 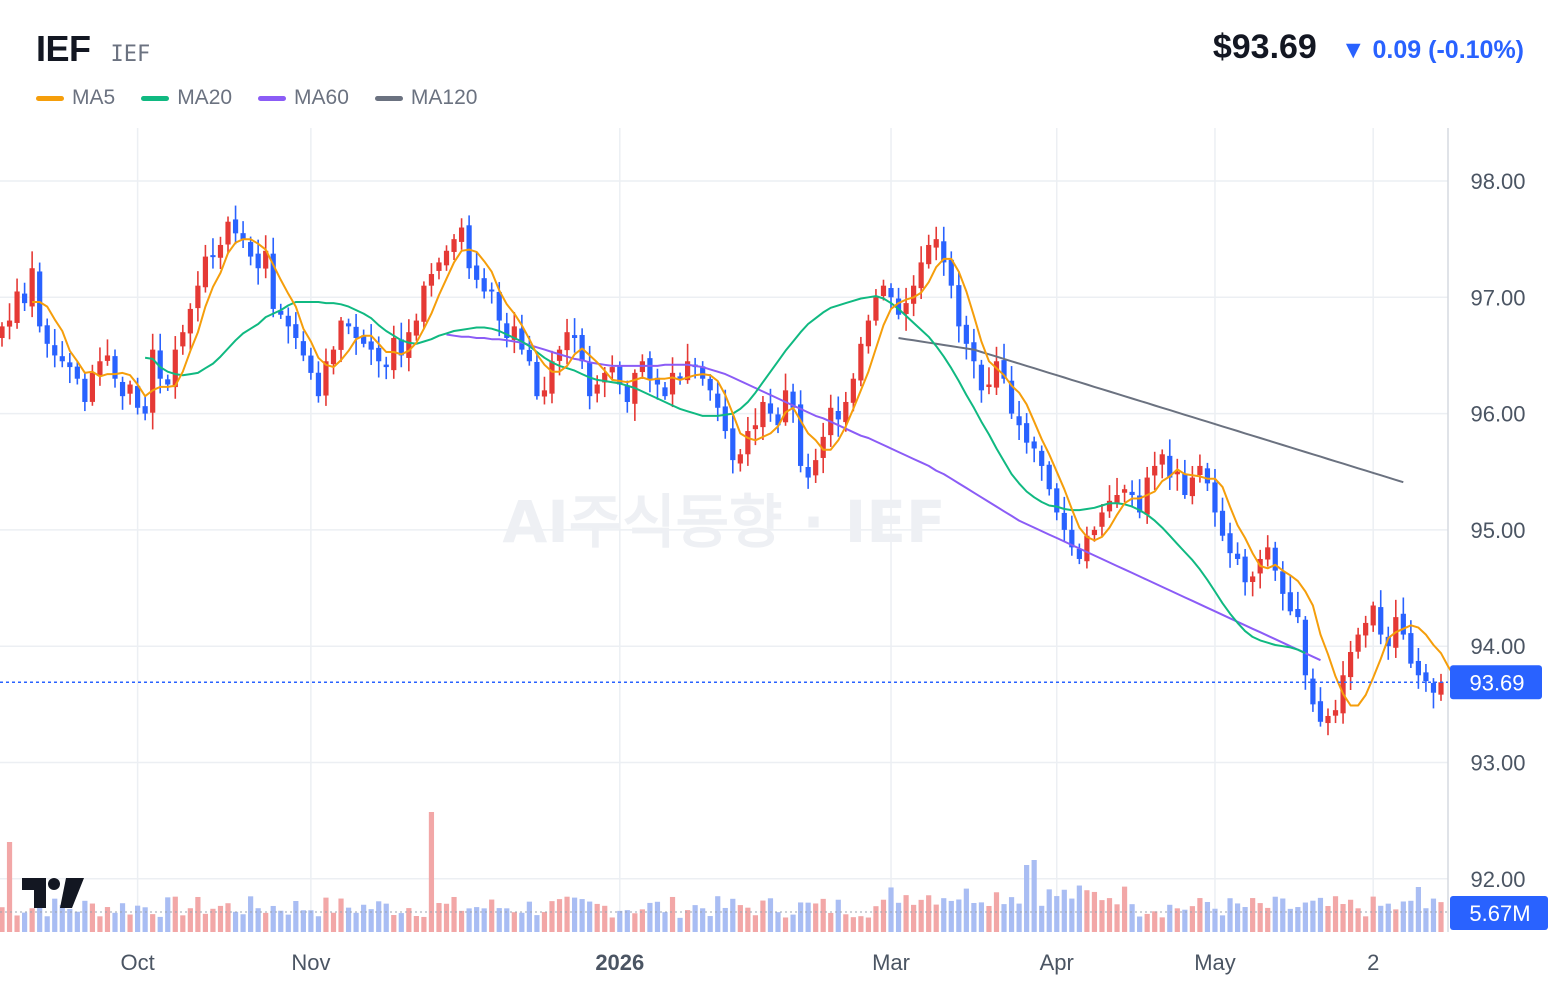 What do you see at coordinates (1497, 414) in the screenshot?
I see `y-tick-label: 96.00` at bounding box center [1497, 414].